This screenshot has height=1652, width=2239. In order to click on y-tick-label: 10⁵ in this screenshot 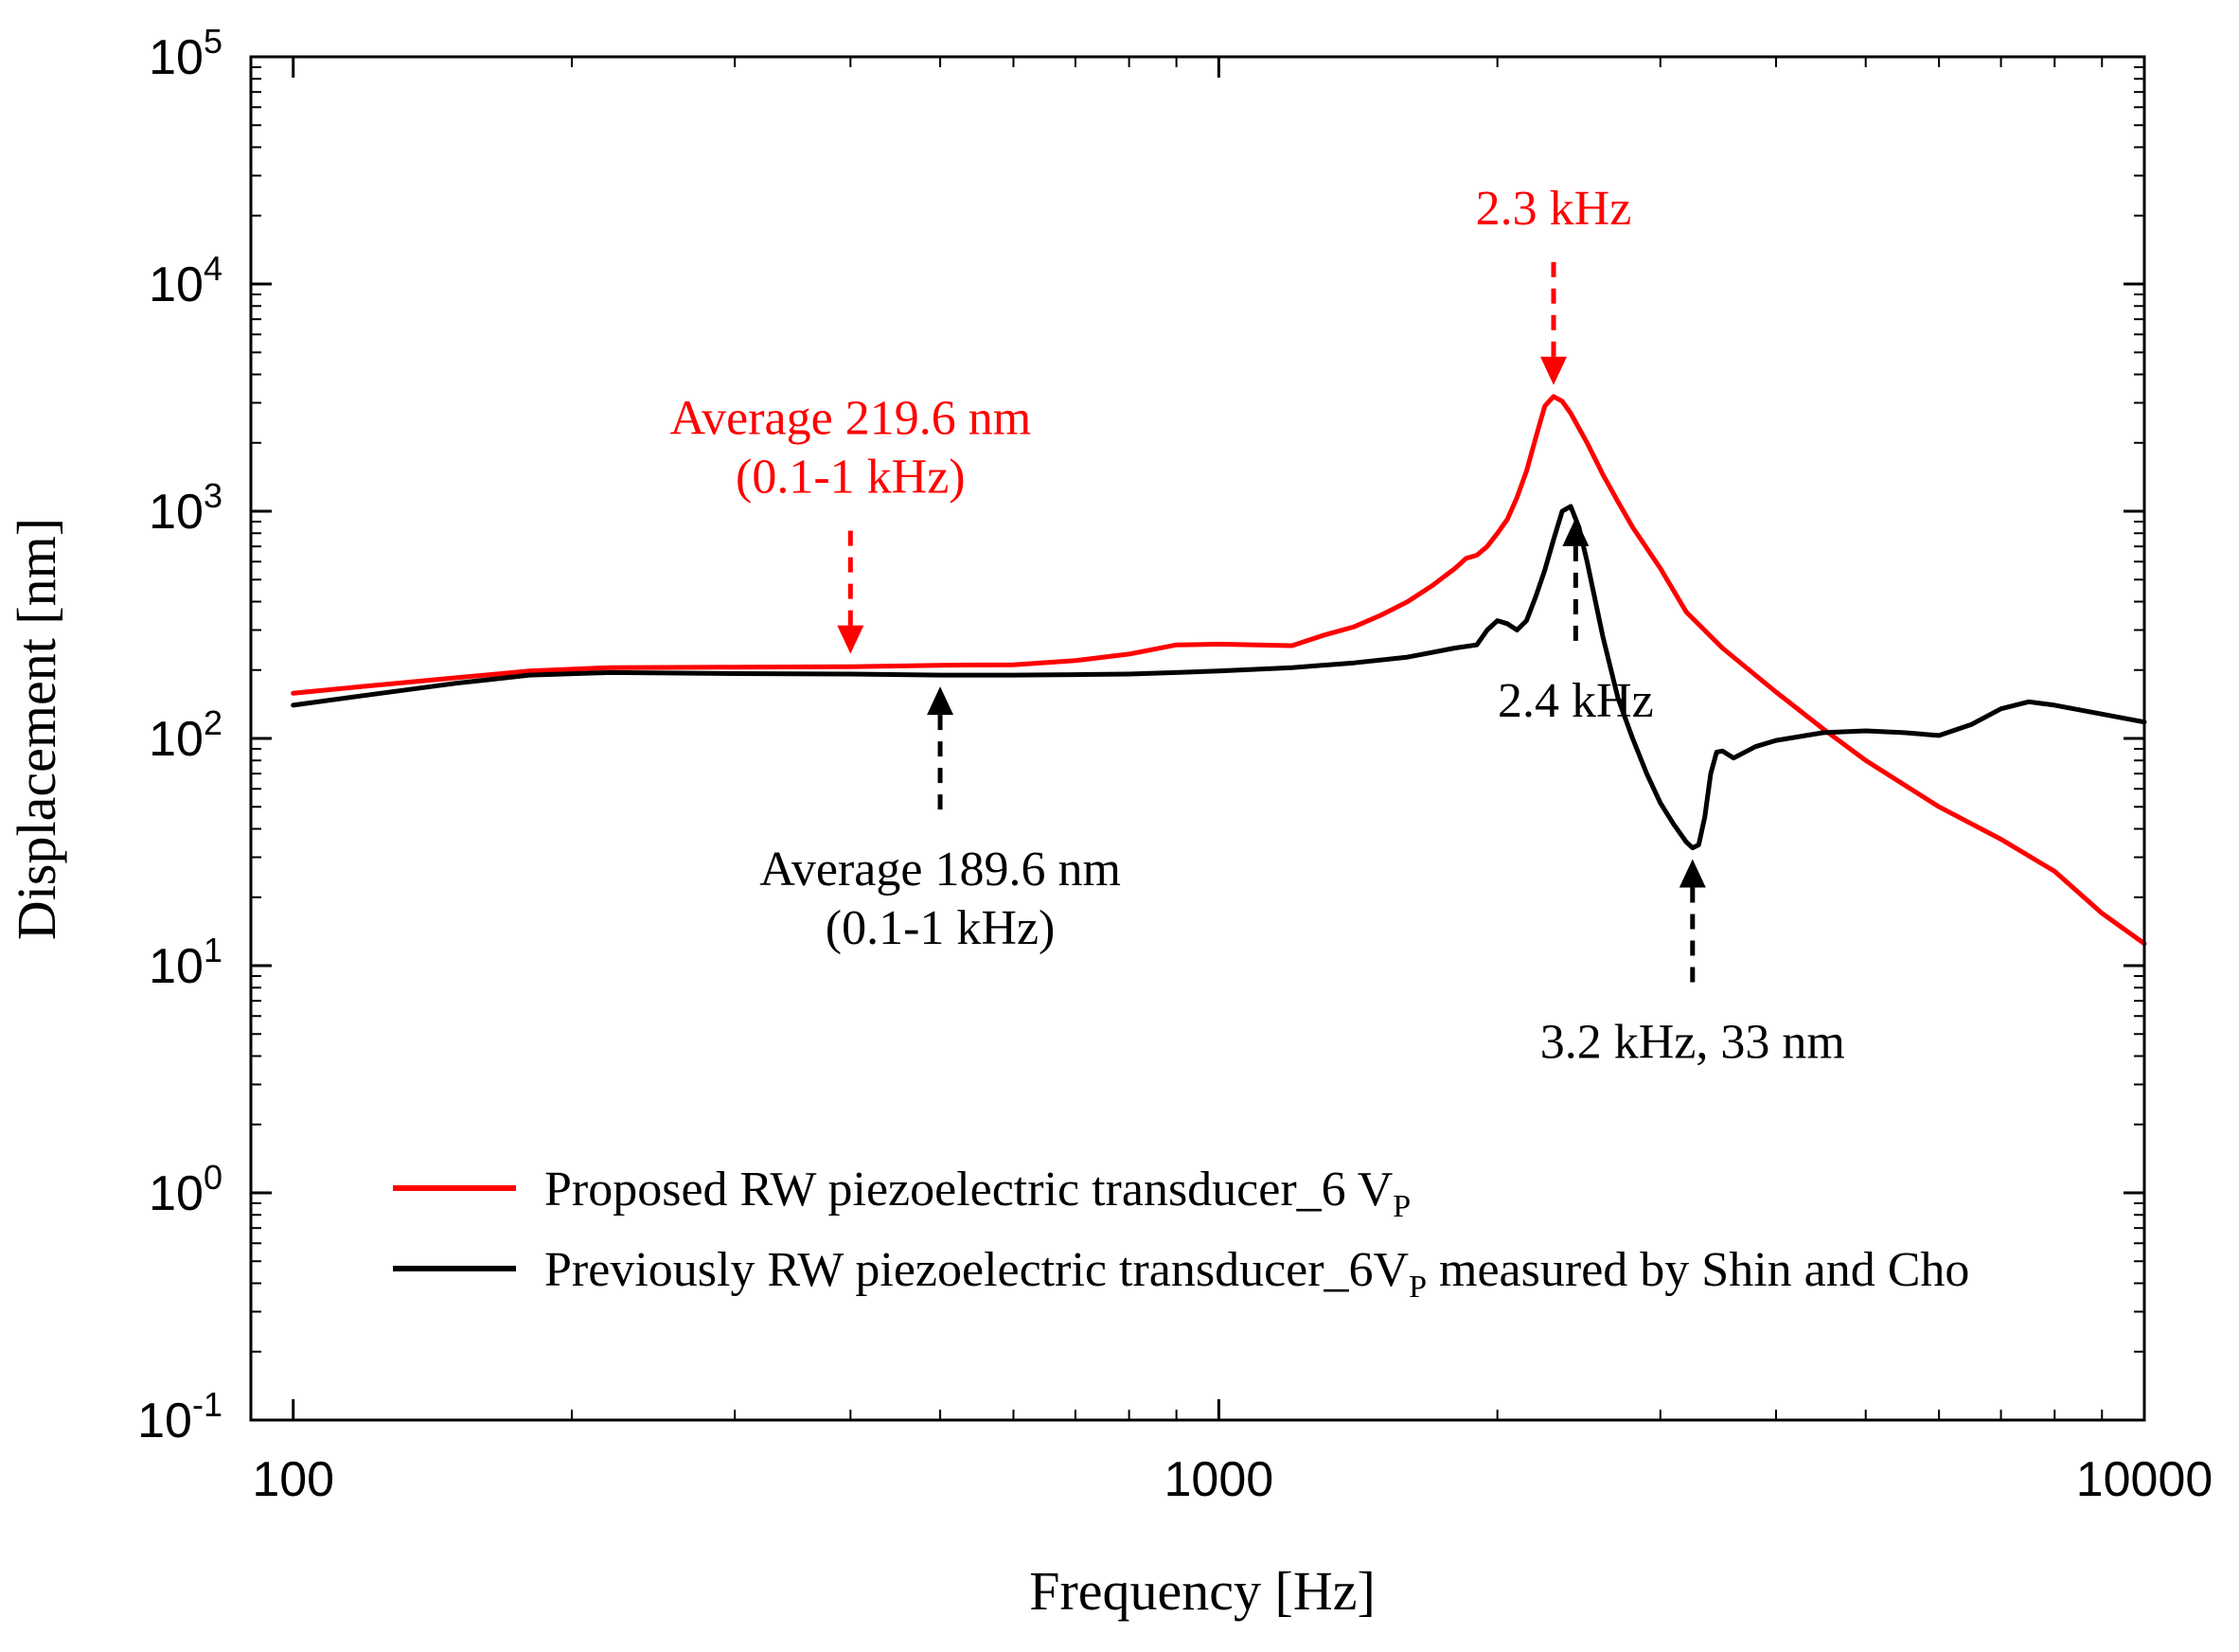, I will do `click(186, 53)`.